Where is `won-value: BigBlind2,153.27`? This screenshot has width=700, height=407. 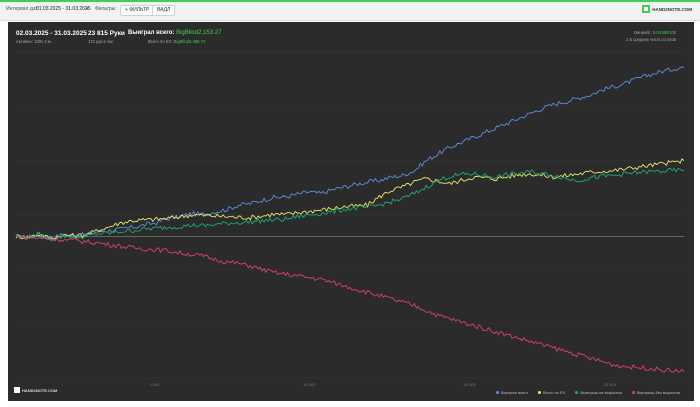 won-value: BigBlind2,153.27 is located at coordinates (199, 33).